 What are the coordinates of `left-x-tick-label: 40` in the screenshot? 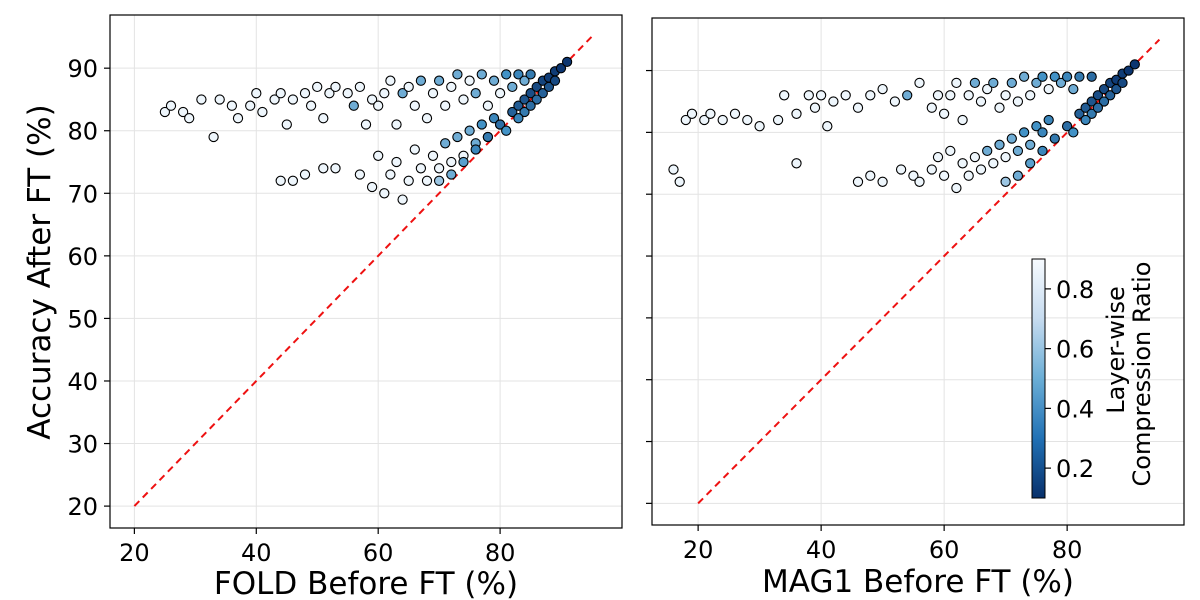 It's located at (256, 553).